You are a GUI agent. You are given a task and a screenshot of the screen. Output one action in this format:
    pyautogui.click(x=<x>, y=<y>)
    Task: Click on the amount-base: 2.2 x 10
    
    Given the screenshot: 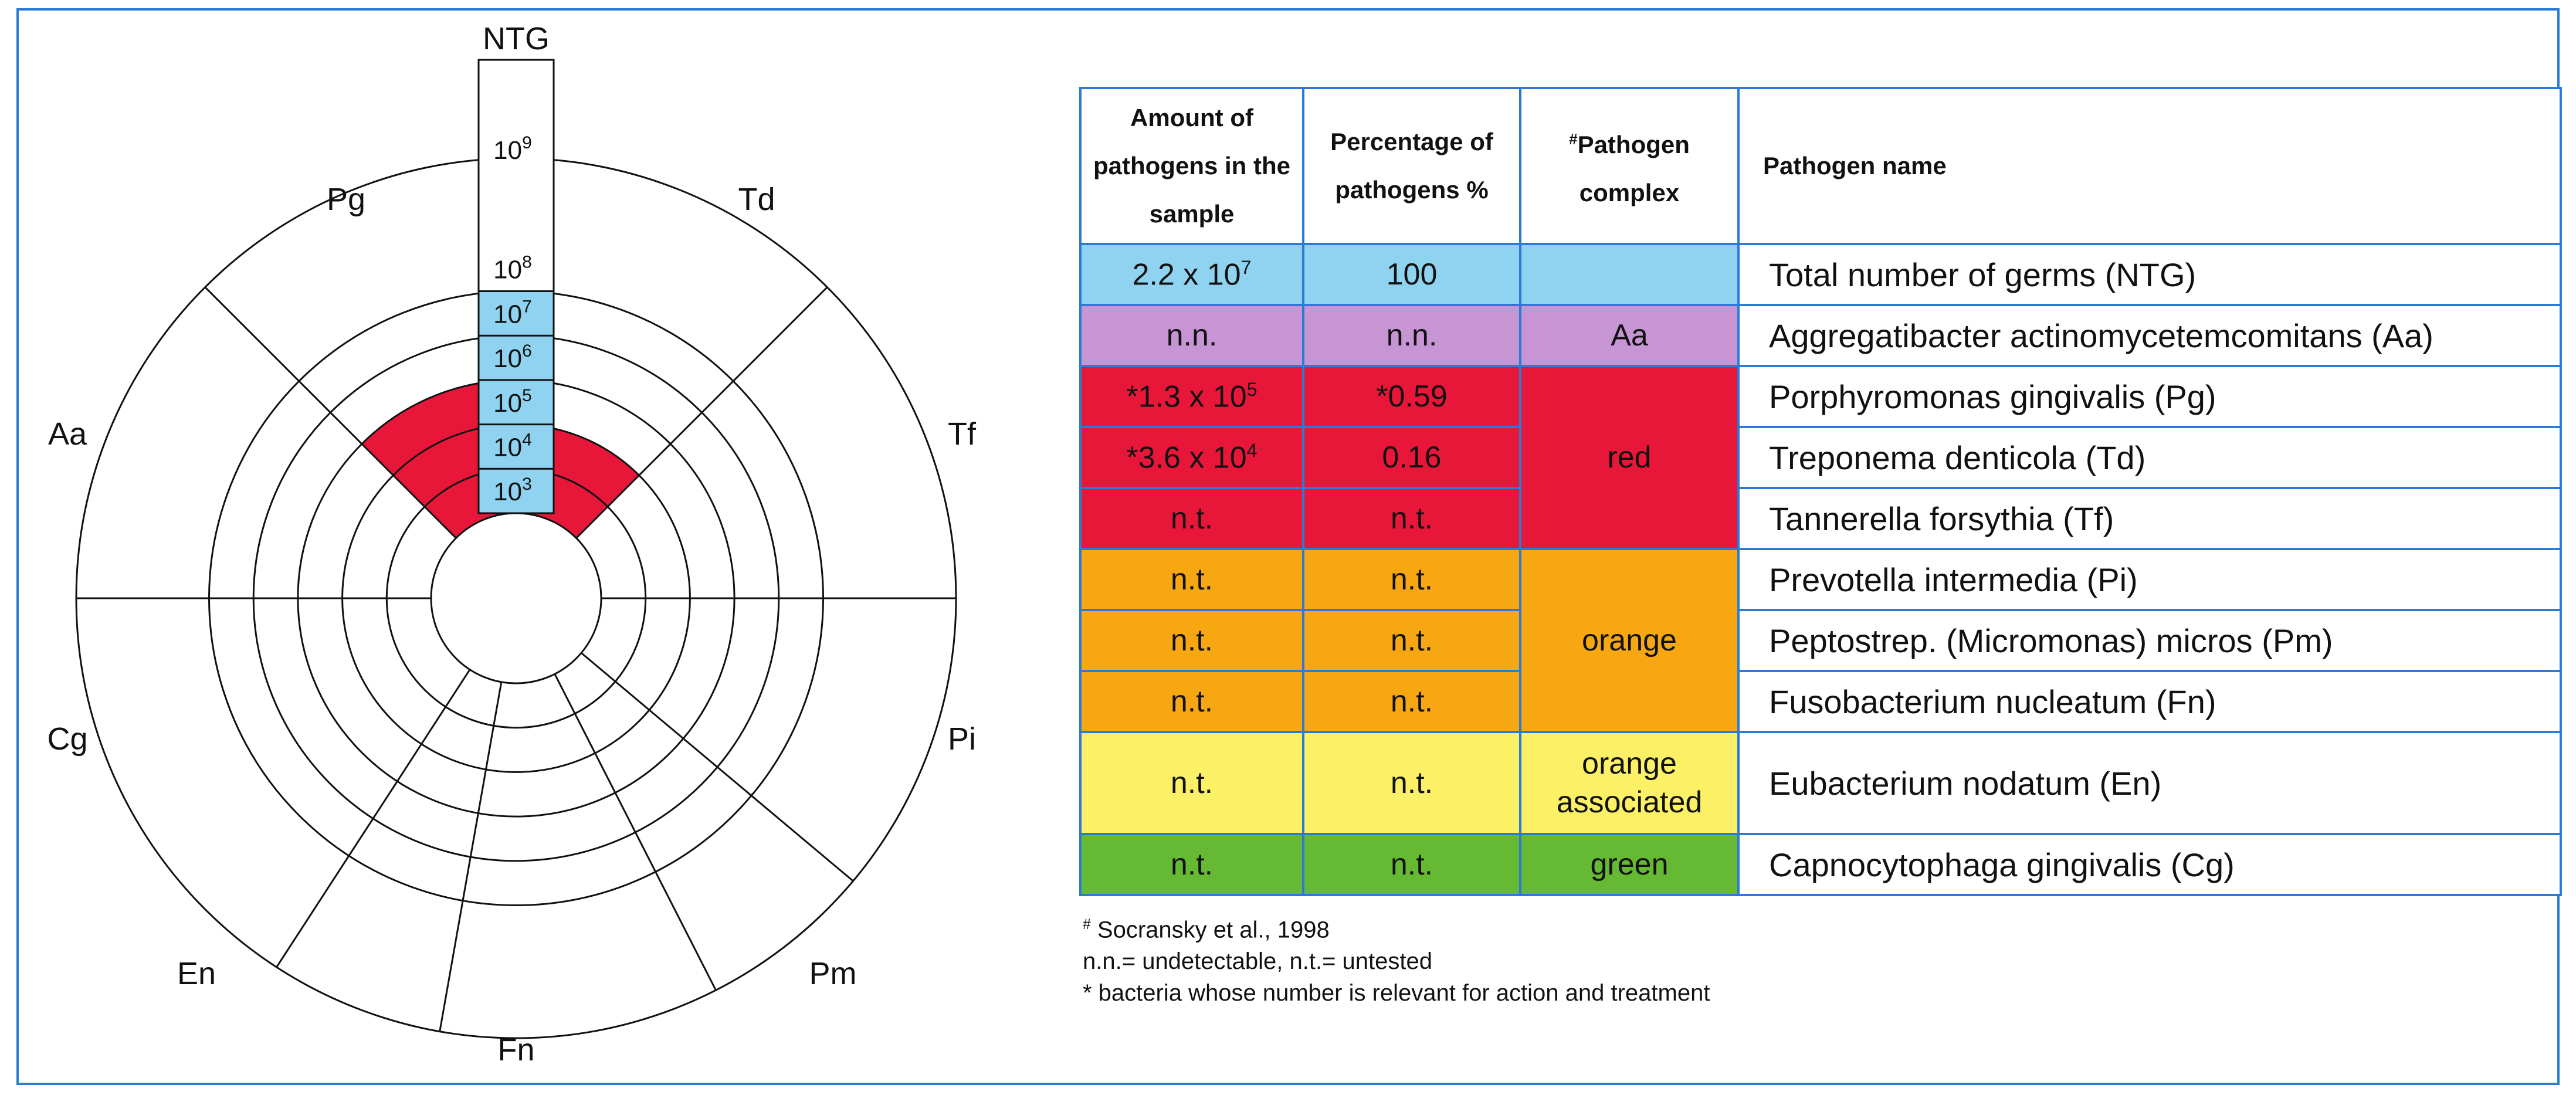 What is the action you would take?
    pyautogui.click(x=1186, y=274)
    